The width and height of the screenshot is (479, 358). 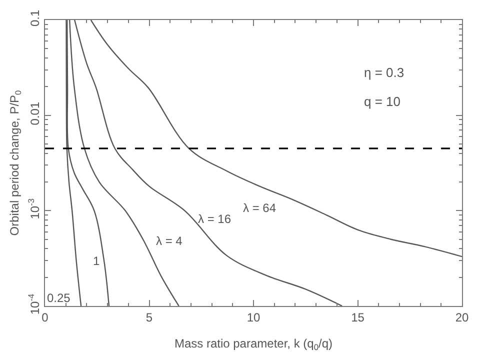 I want to click on series-label: 0.25, so click(x=59, y=298).